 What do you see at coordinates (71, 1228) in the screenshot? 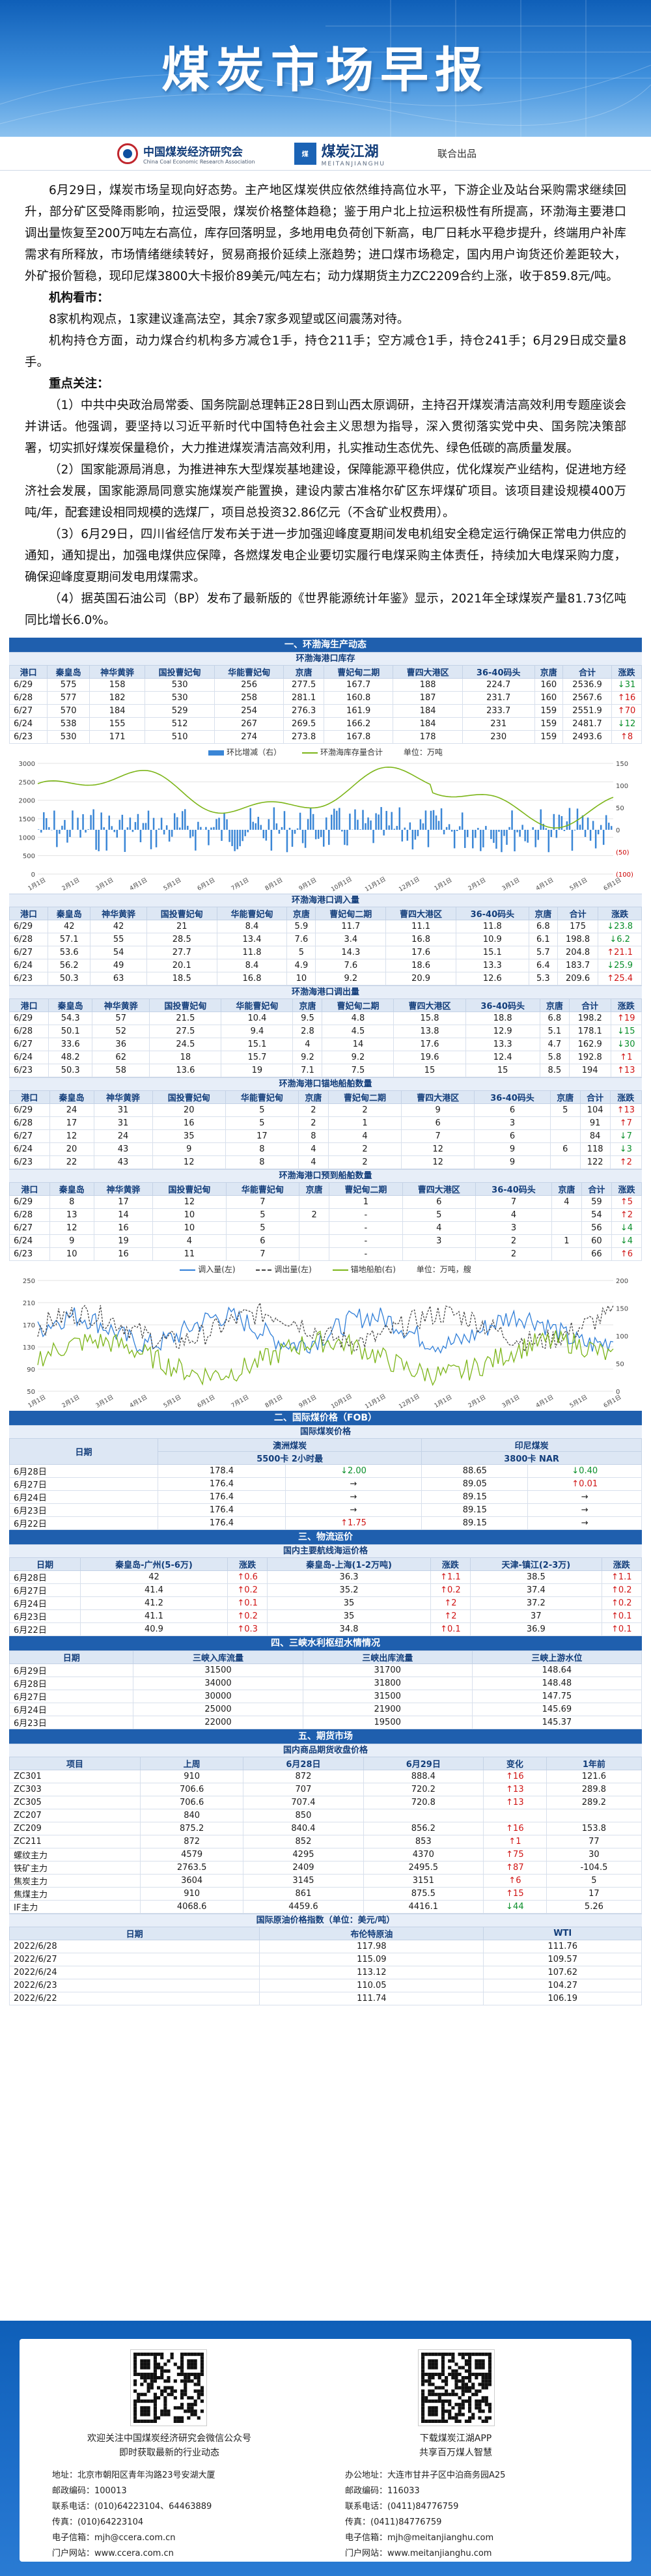
I see `forecast-cell: 12` at bounding box center [71, 1228].